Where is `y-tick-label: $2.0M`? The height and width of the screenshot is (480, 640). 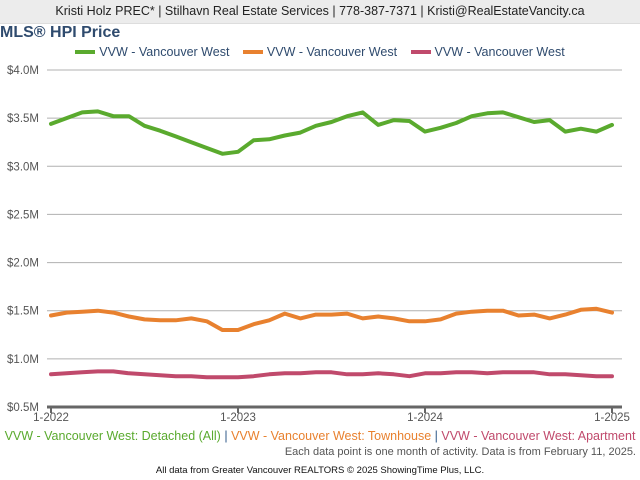 y-tick-label: $2.0M is located at coordinates (23, 264).